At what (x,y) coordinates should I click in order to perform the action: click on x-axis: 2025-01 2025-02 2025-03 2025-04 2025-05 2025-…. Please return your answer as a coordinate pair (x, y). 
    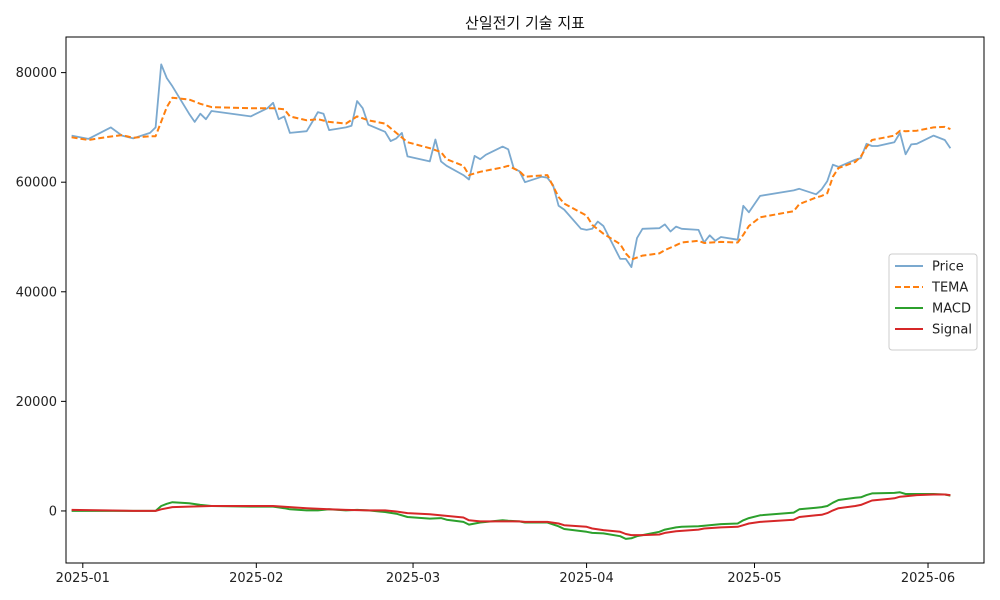
    Looking at the image, I should click on (505, 574).